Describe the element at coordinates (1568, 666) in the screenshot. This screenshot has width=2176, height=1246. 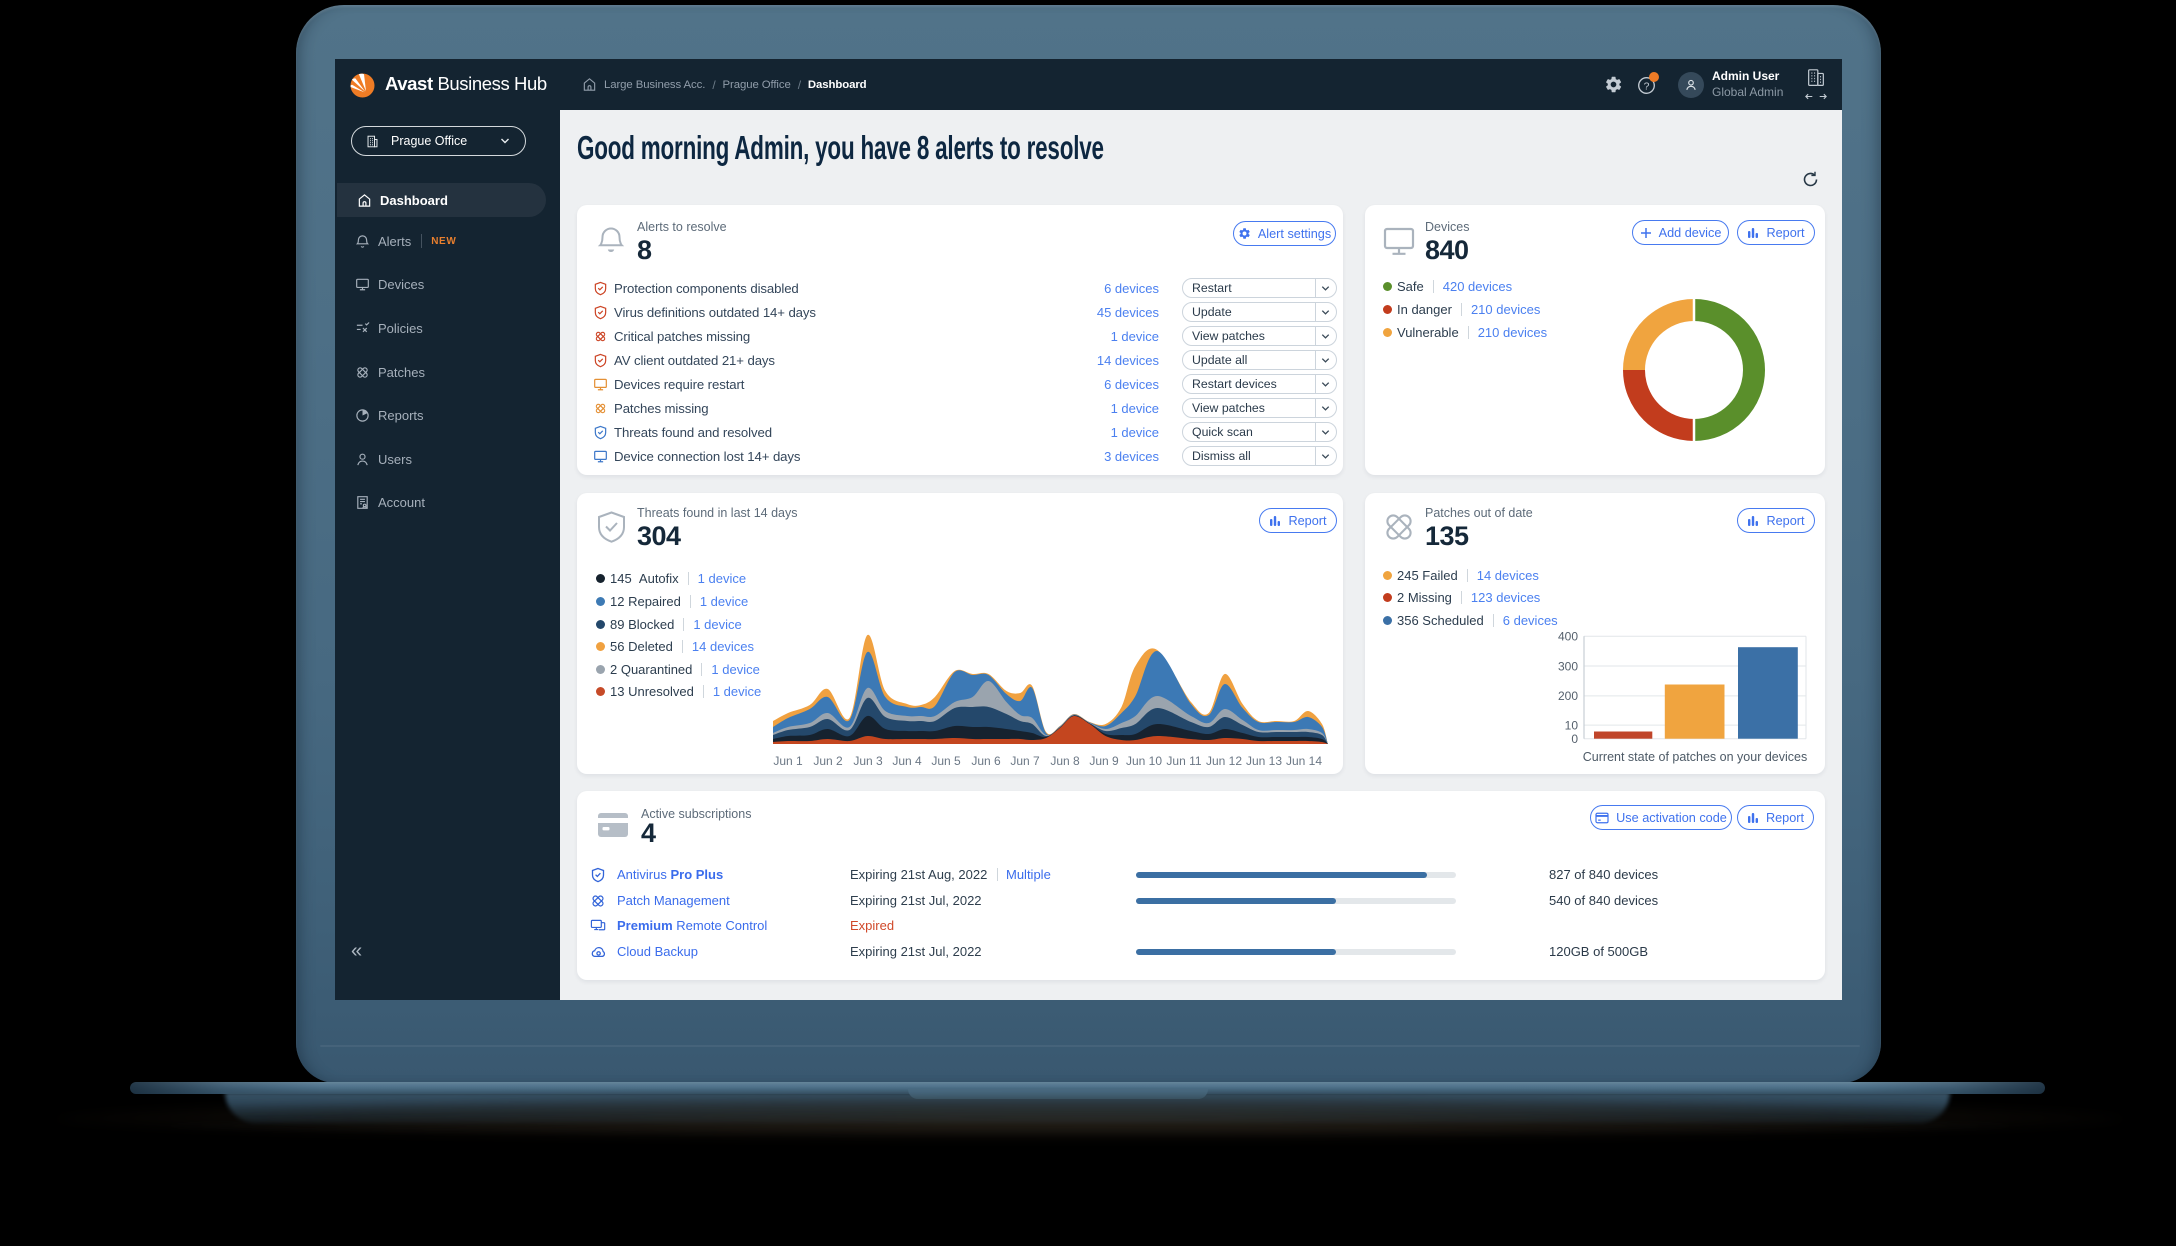
I see `svg-text: 300` at that location.